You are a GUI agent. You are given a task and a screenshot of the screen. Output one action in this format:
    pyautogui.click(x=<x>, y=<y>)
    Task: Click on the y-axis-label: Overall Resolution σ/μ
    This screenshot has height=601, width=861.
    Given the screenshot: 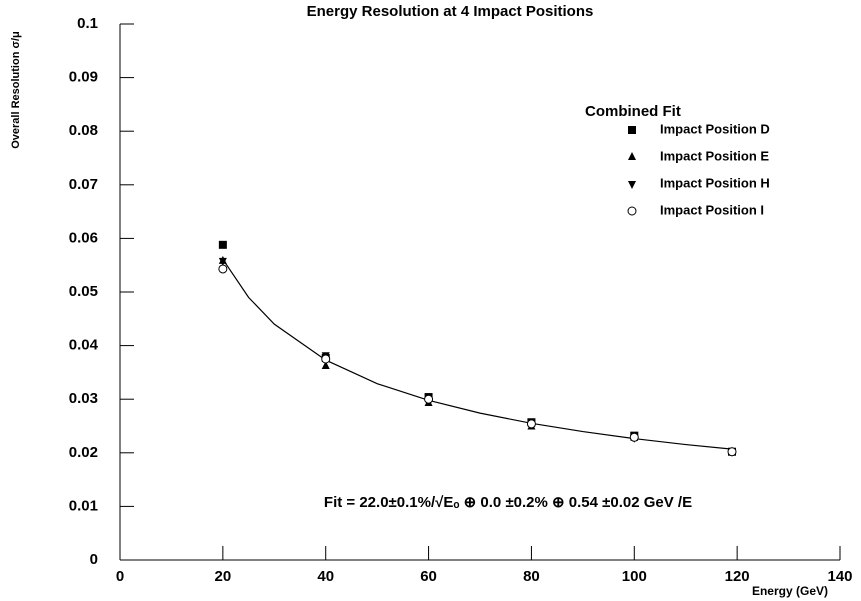 What is the action you would take?
    pyautogui.click(x=16, y=90)
    